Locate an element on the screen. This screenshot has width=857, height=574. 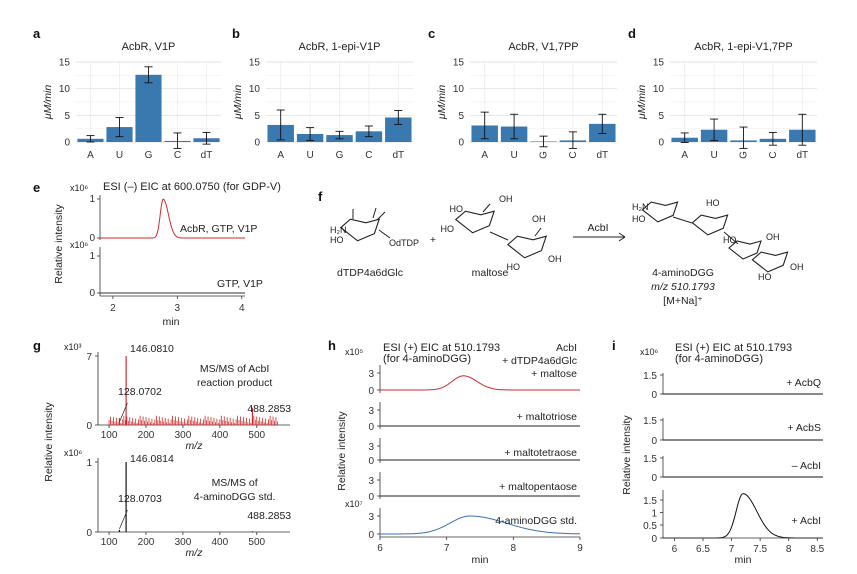
peak-annotation: 128.0702 is located at coordinates (140, 392).